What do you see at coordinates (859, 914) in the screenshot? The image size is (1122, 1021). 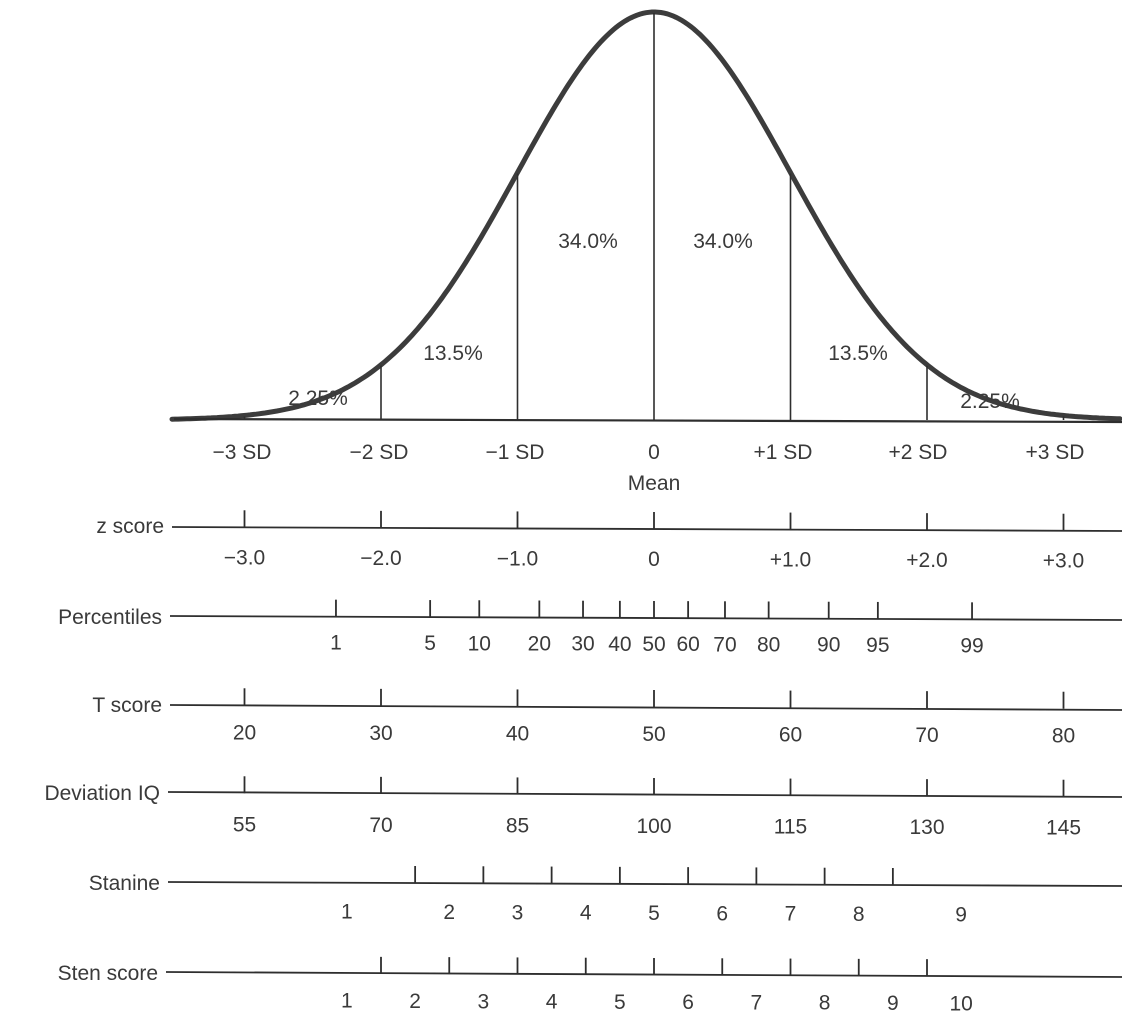 I see `scale-tick-label: 8` at bounding box center [859, 914].